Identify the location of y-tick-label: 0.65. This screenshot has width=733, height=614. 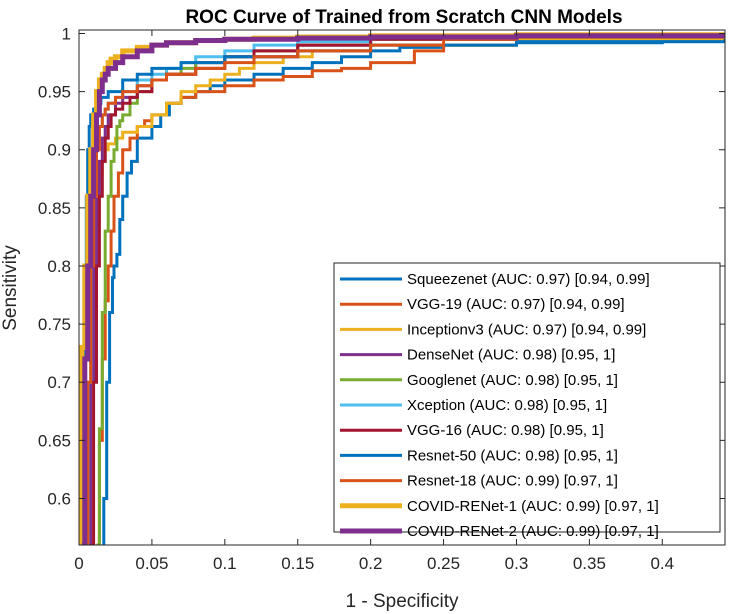
(54, 440).